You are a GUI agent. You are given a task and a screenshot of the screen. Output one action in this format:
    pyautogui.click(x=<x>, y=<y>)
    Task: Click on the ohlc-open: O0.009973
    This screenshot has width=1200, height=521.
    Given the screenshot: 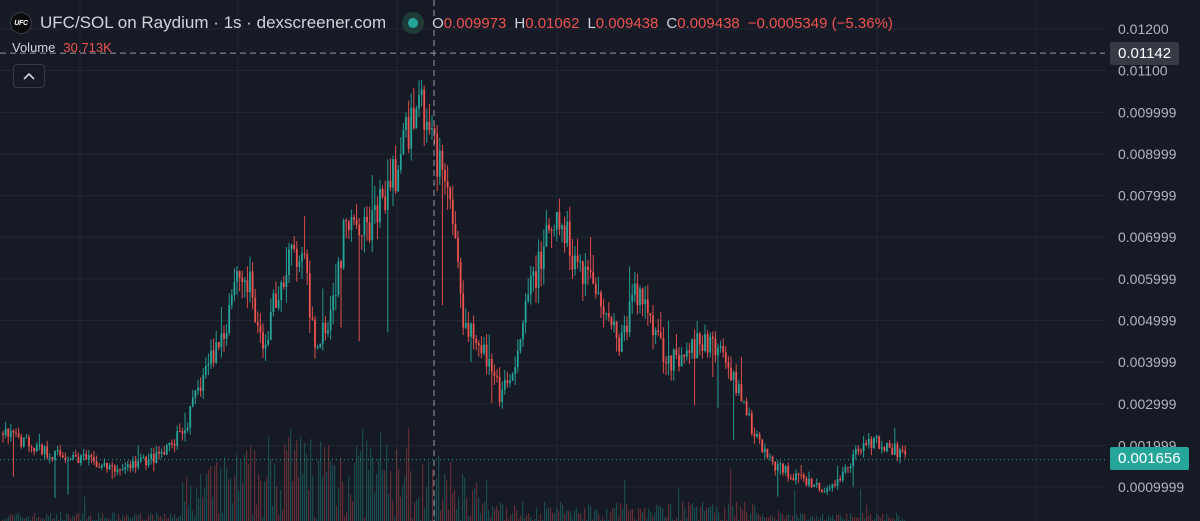 What is the action you would take?
    pyautogui.click(x=469, y=23)
    